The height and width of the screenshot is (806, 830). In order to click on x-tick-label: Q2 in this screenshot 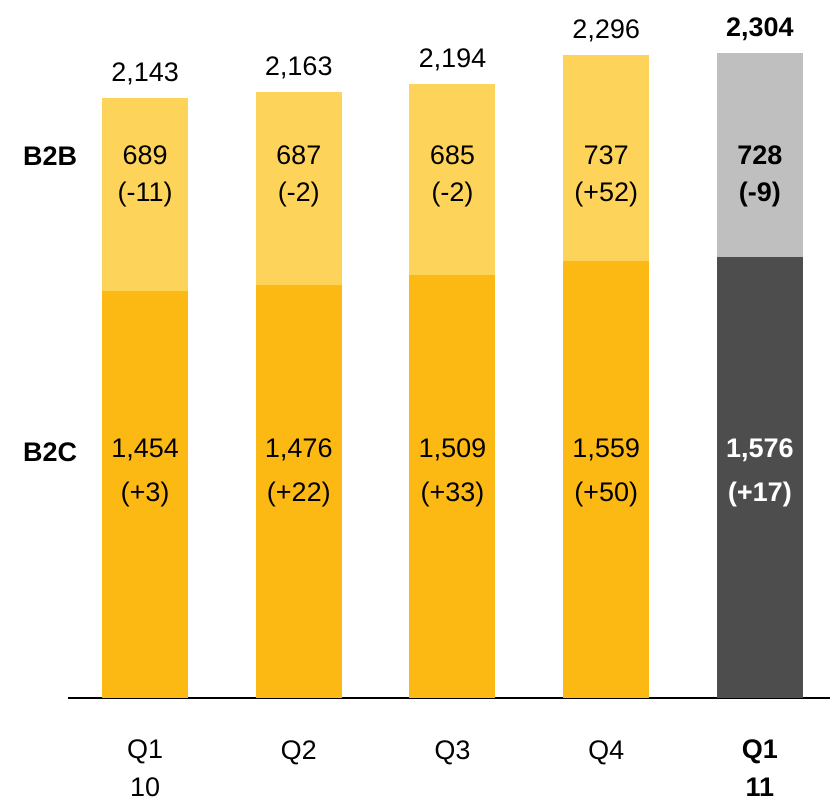, I will do `click(298, 750)`.